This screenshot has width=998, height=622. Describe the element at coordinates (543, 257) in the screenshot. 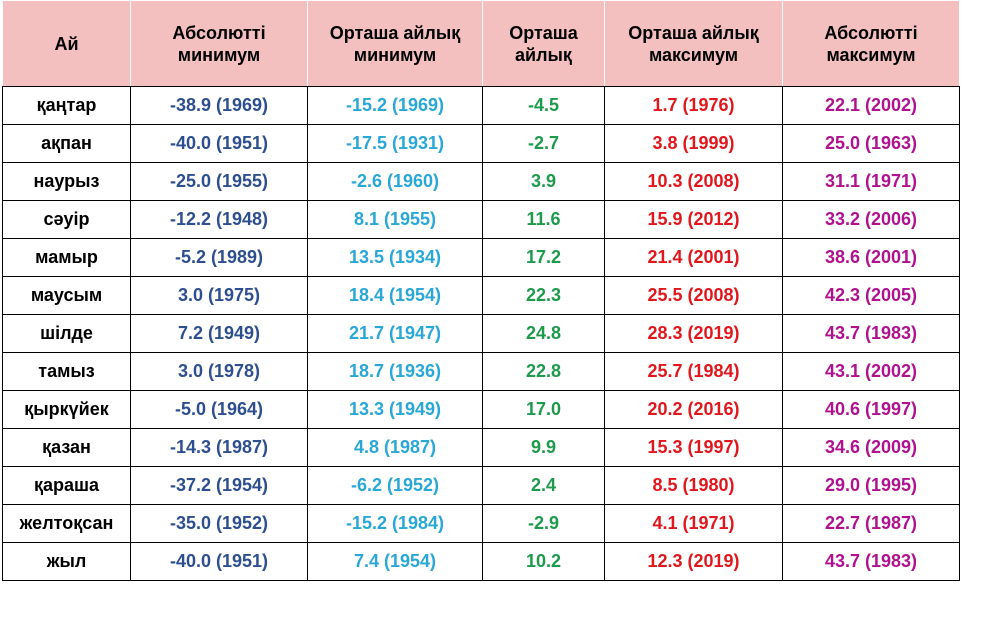

I see `mean-monthly-cell: 17.2` at that location.